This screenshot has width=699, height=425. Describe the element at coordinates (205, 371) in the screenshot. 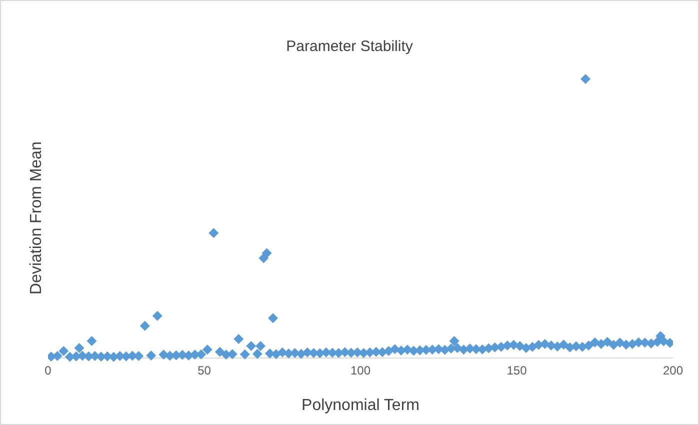

I see `x-tick-label: 50` at that location.